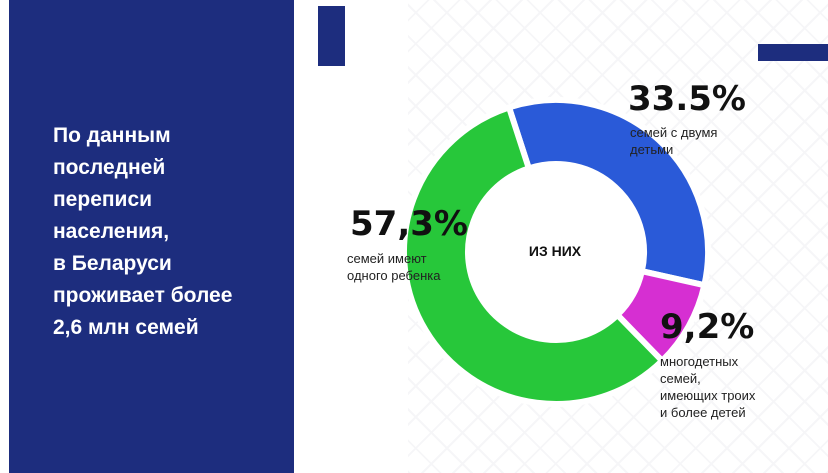 The image size is (828, 473). Describe the element at coordinates (111, 231) in the screenshot. I see `headline-line: населения,` at that location.